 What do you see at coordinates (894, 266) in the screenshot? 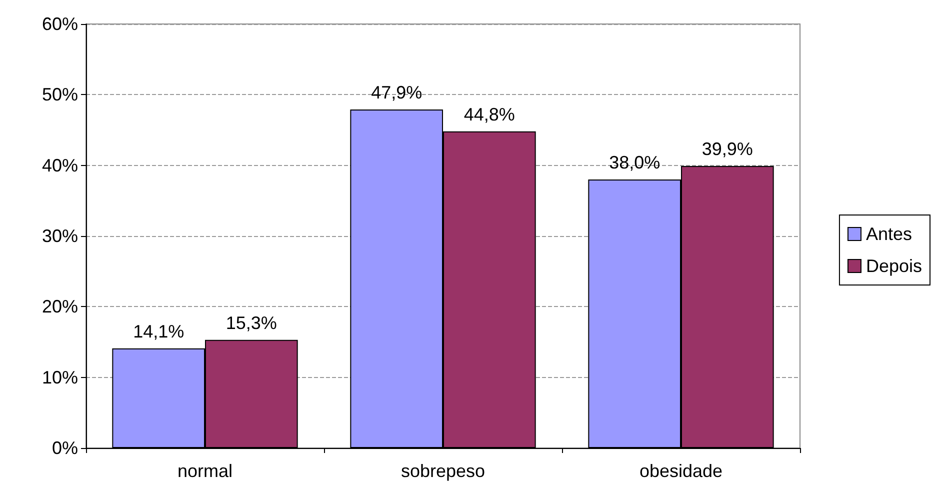
I see `legend-label: Depois` at bounding box center [894, 266].